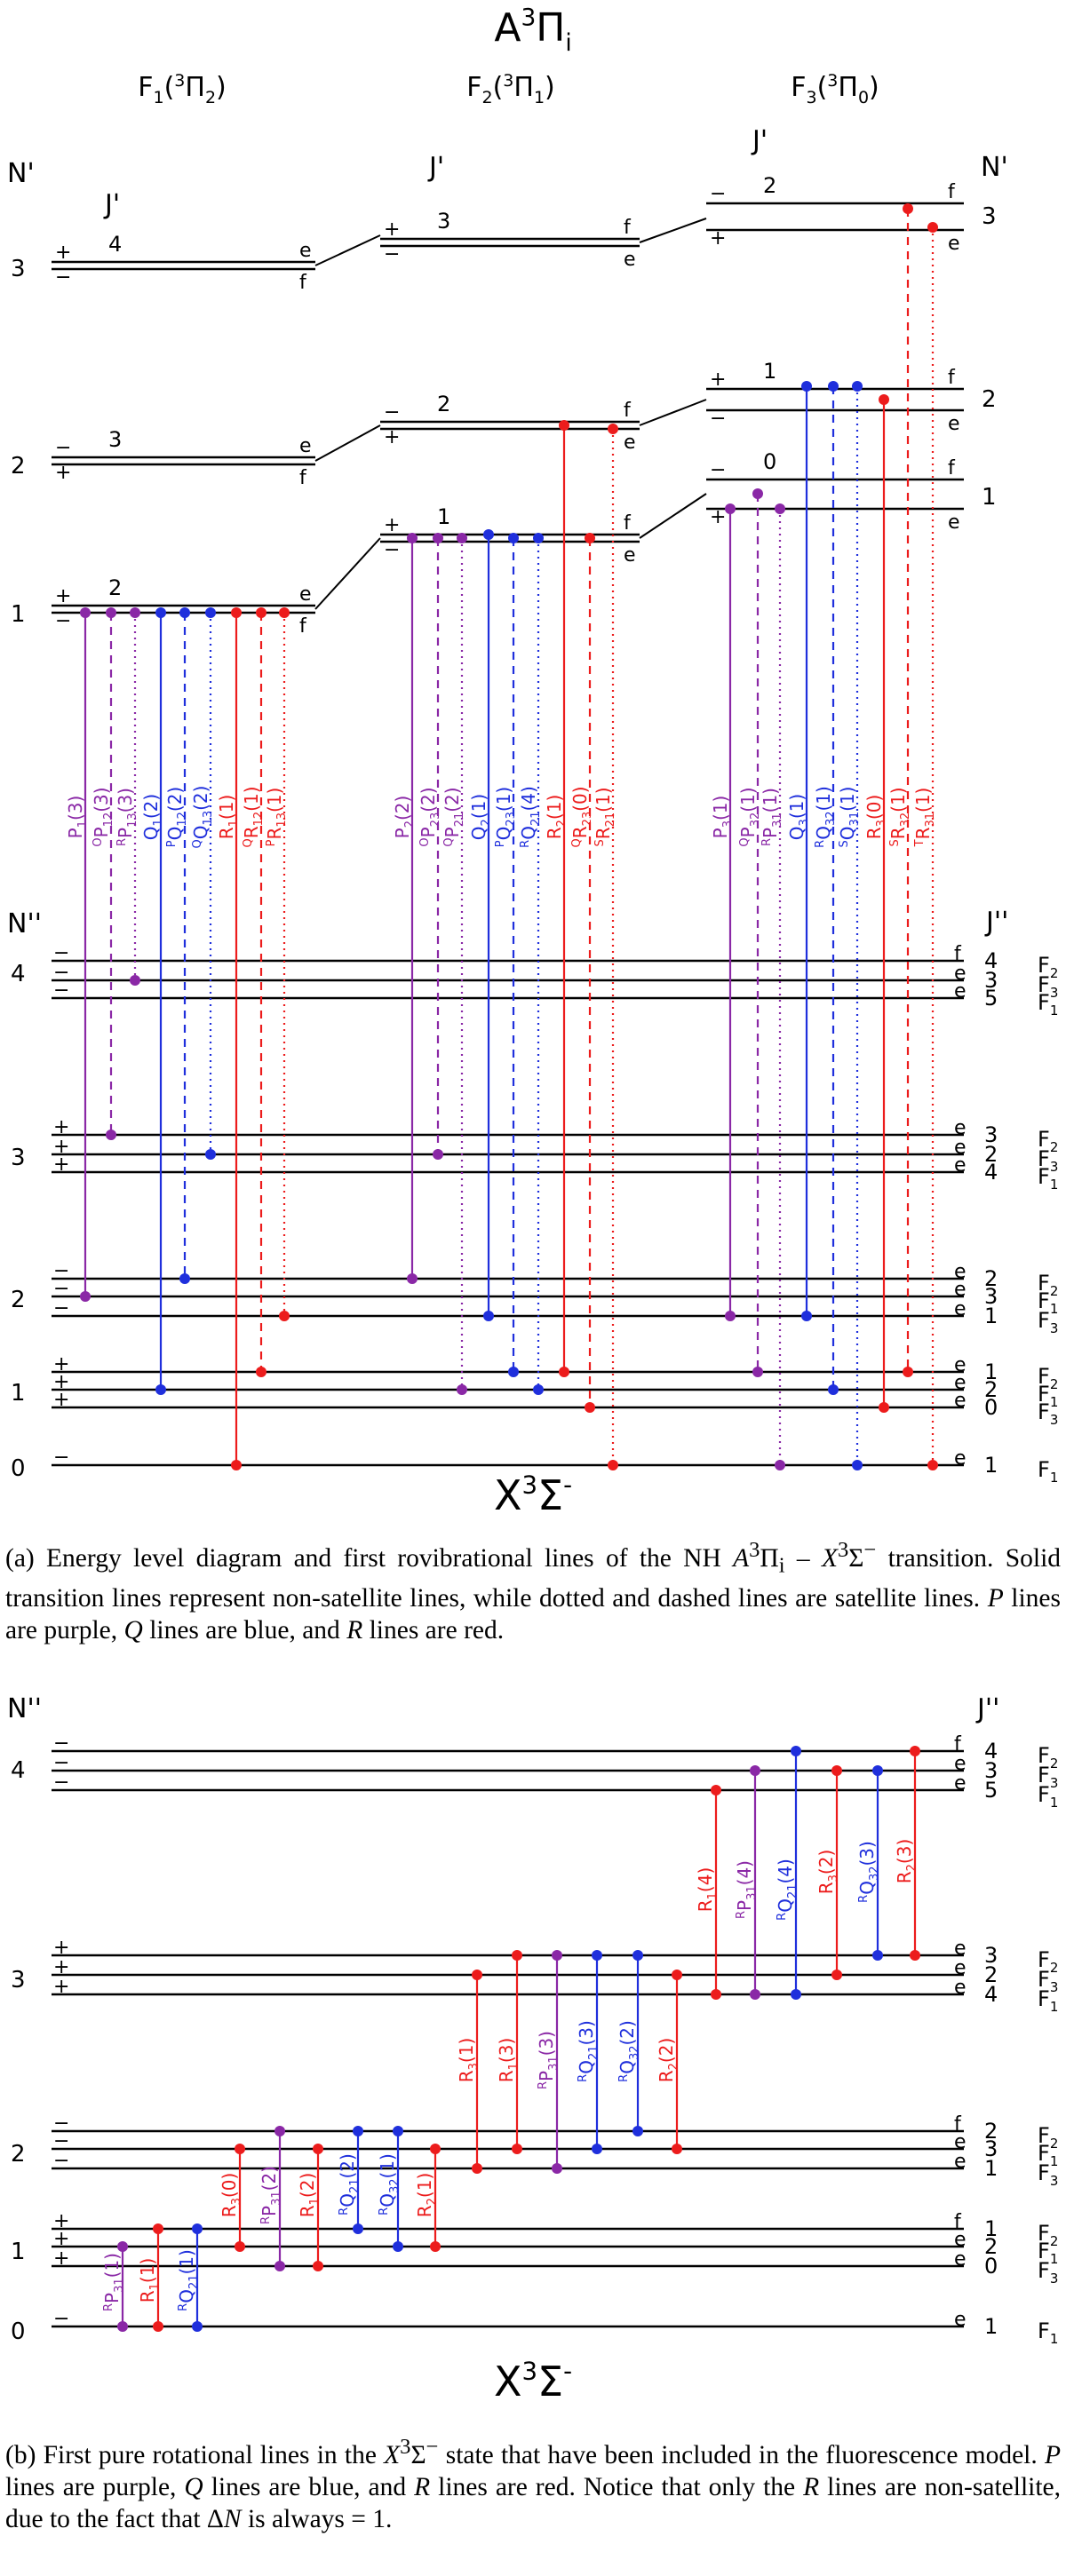  What do you see at coordinates (428, 800) in the screenshot?
I see `label-part: (2)` at bounding box center [428, 800].